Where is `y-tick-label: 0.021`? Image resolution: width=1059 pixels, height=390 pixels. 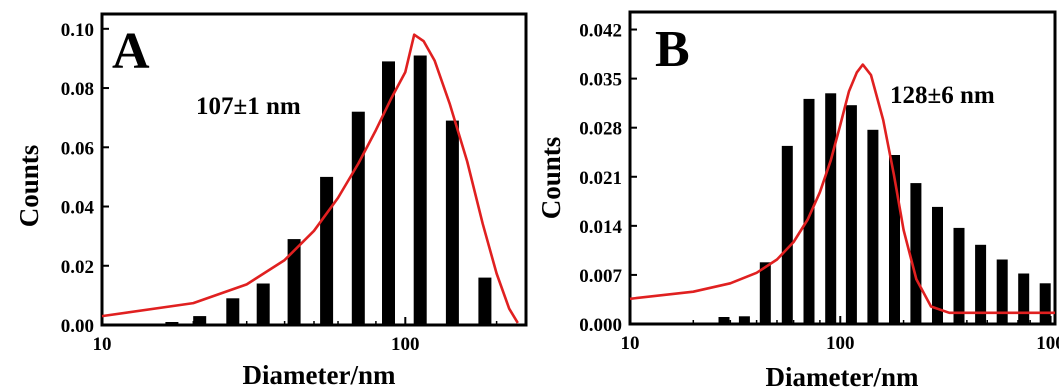 y-tick-label: 0.021 is located at coordinates (600, 178).